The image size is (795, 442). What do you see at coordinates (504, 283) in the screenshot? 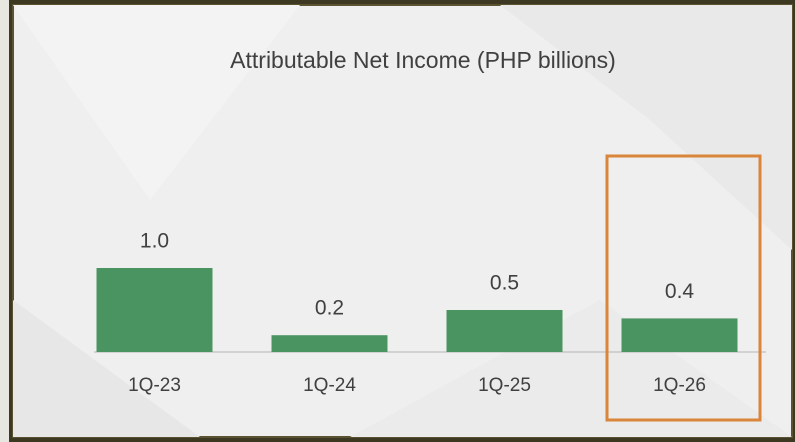
I see `value-label: 0.5` at bounding box center [504, 283].